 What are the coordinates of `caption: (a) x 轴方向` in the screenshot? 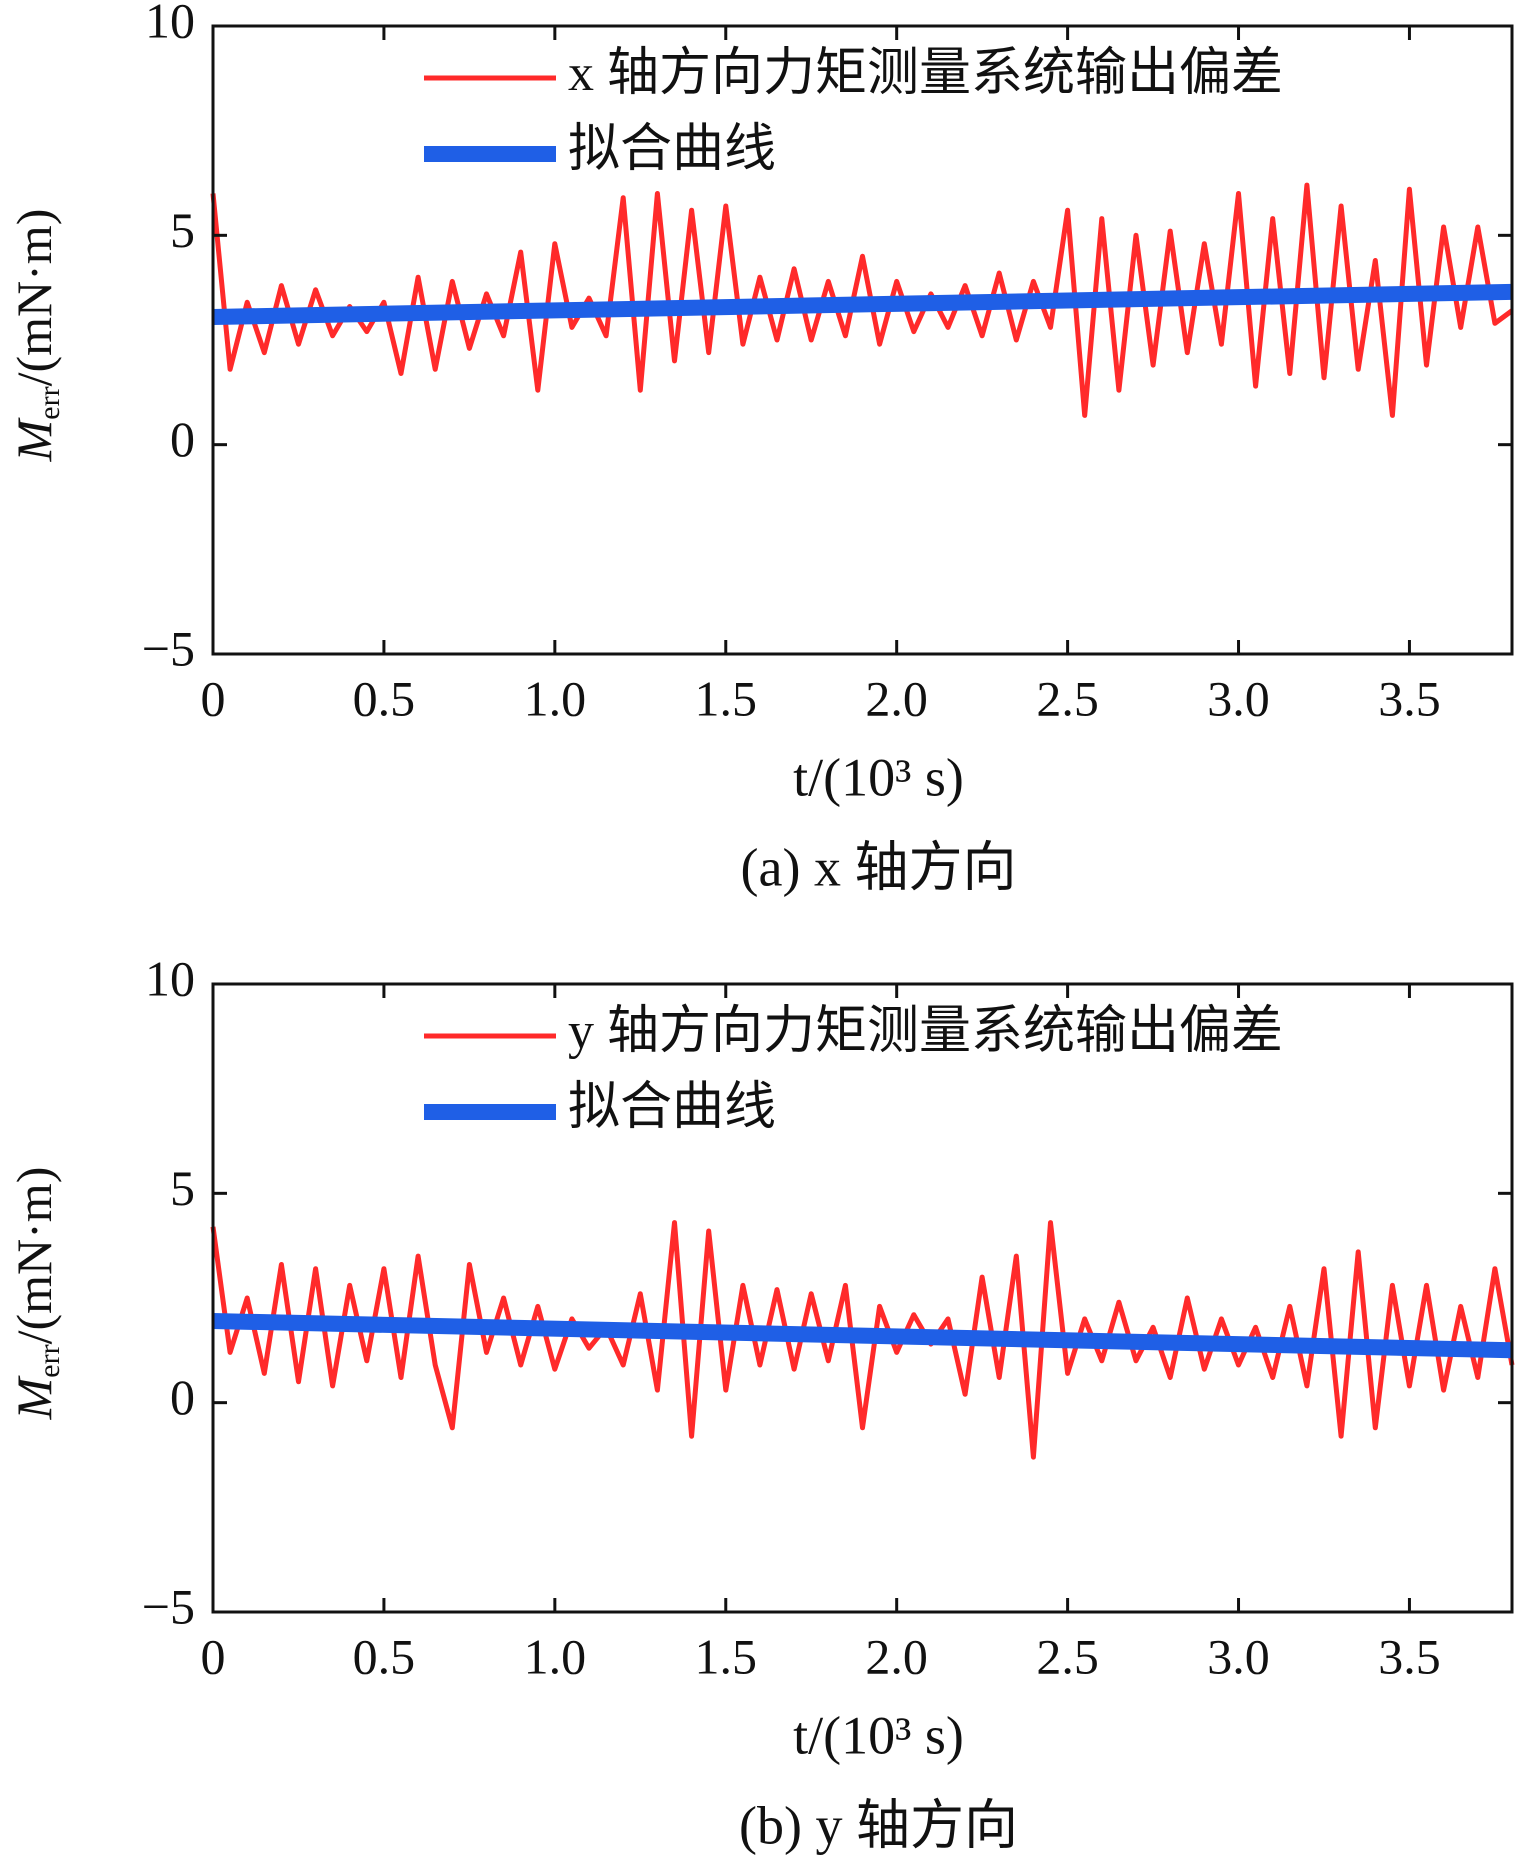 It's located at (879, 867).